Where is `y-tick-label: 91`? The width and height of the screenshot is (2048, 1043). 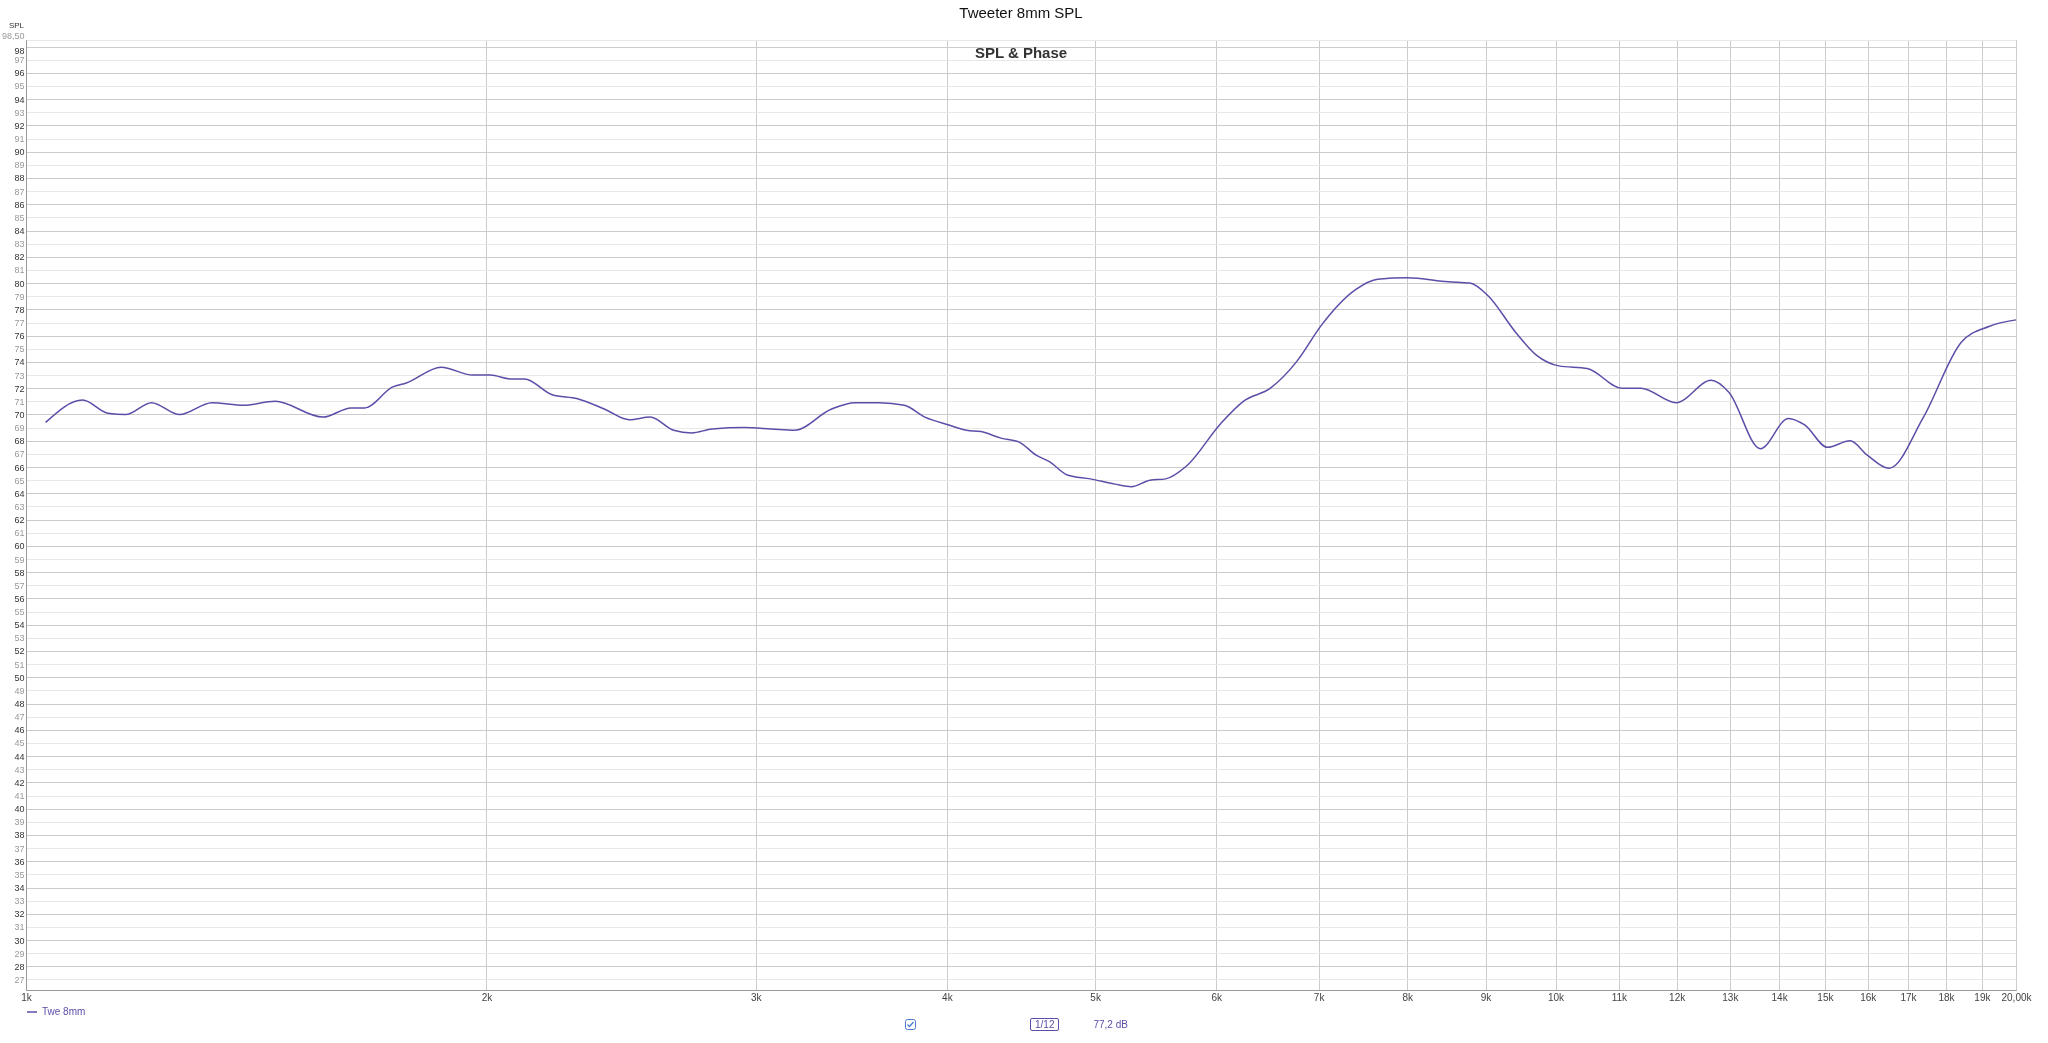
y-tick-label: 91 is located at coordinates (19, 139).